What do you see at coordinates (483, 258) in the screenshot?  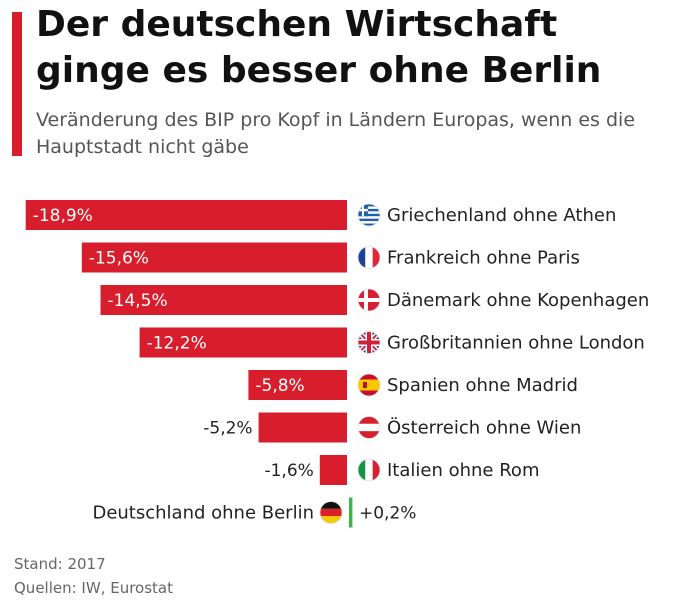 I see `category-label: Frankreich ohne Paris` at bounding box center [483, 258].